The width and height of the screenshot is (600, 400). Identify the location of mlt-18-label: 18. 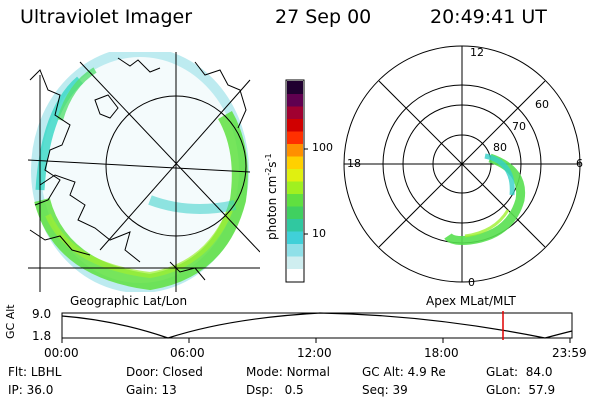
(354, 163).